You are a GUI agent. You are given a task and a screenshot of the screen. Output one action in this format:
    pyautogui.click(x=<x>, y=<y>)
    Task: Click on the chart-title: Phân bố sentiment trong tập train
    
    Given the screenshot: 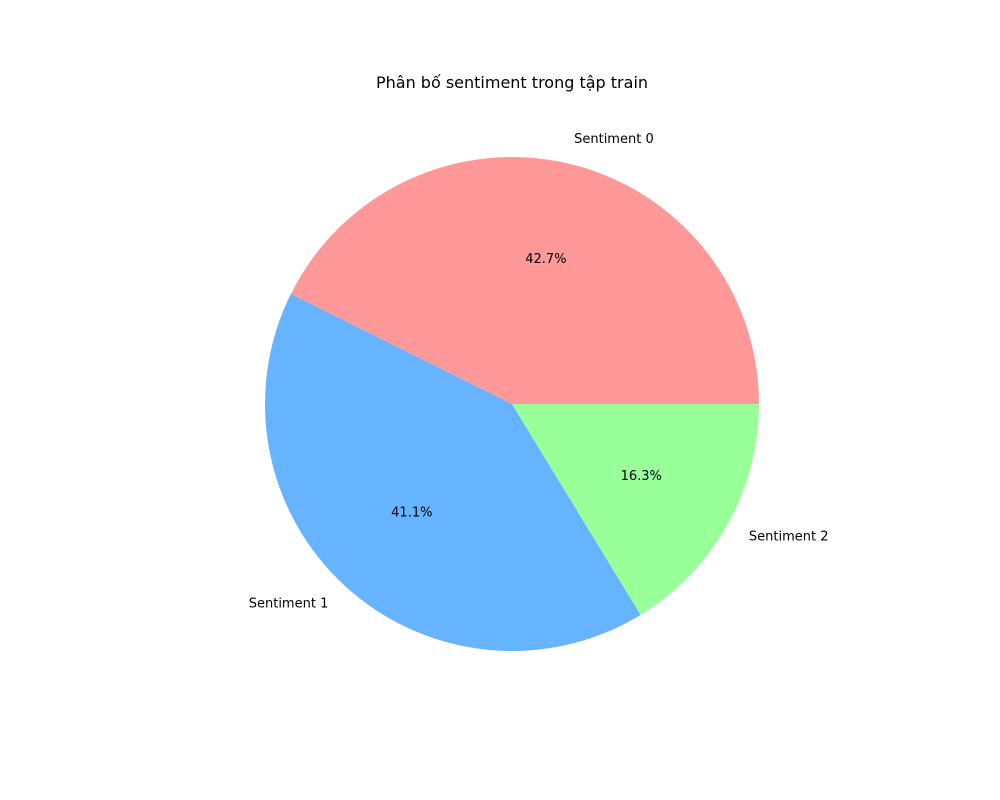 What is the action you would take?
    pyautogui.click(x=512, y=82)
    